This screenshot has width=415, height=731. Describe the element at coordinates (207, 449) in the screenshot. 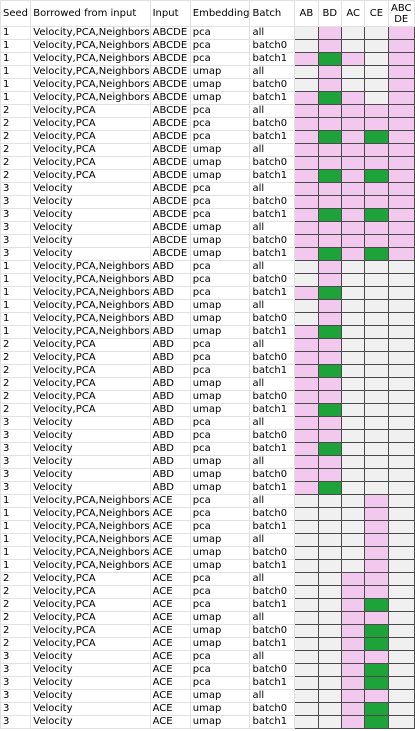

I see `table-row: 3 Velocity ABD pca batch1` at that location.